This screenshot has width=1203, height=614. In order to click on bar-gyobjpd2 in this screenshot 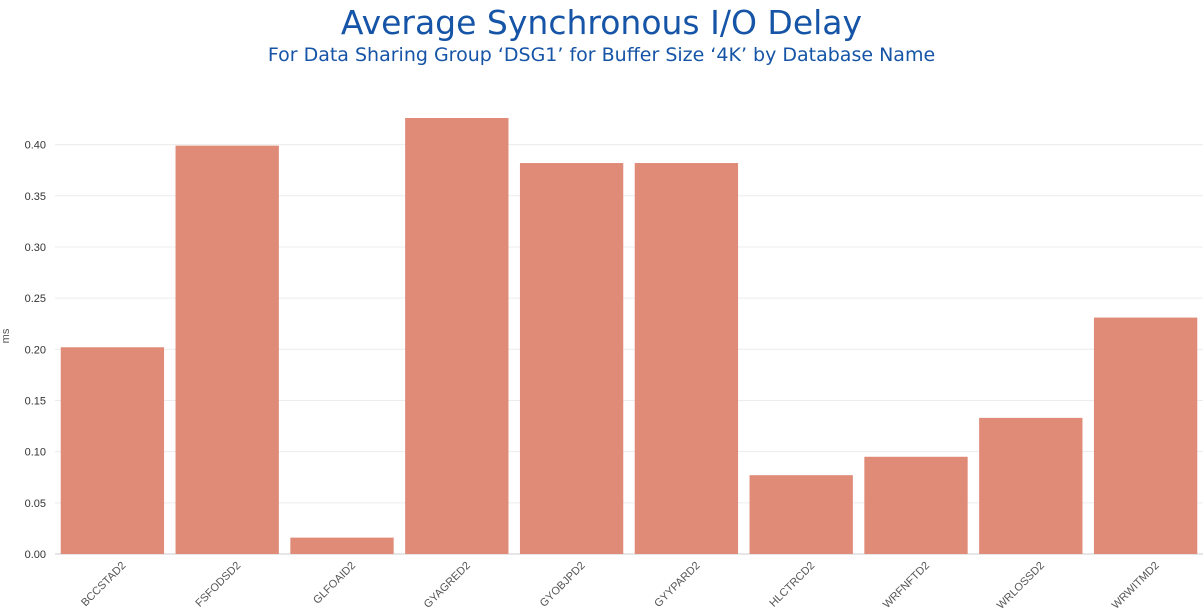, I will do `click(571, 358)`.